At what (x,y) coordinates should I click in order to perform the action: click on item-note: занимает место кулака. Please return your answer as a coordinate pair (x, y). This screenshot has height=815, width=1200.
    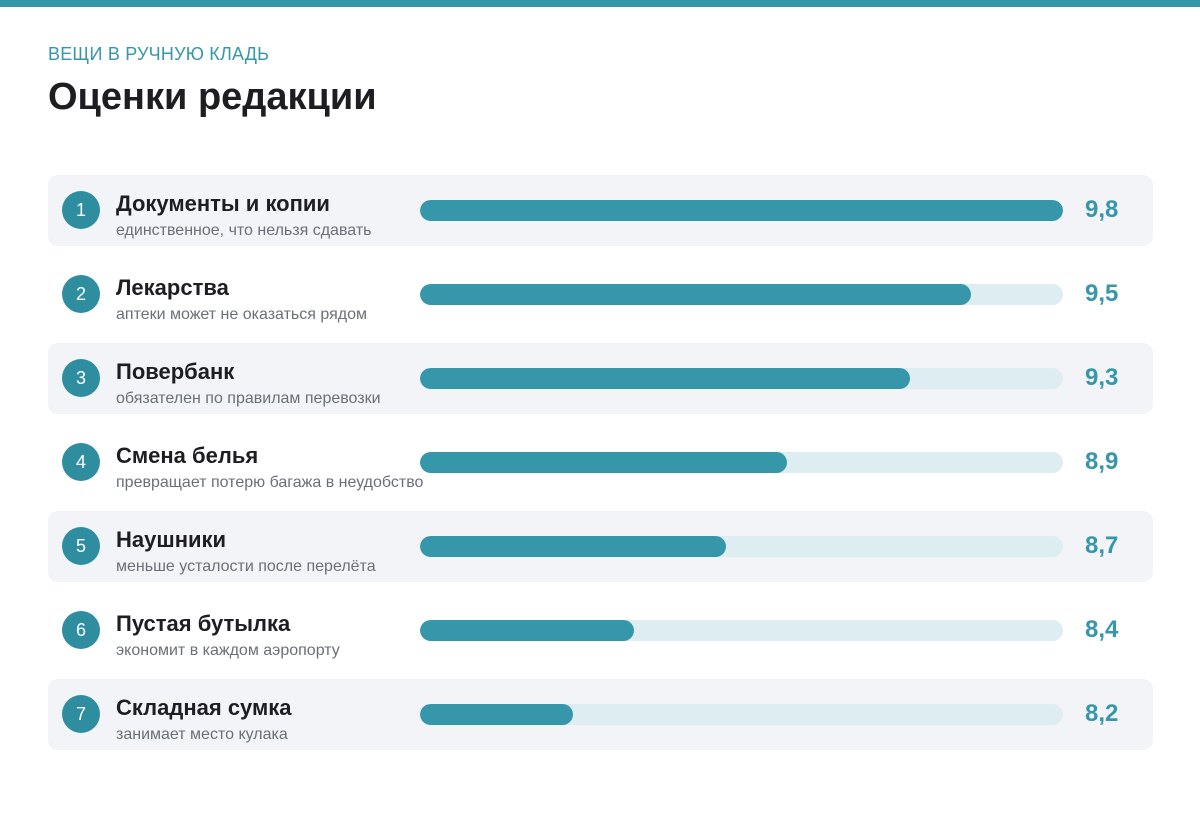
    Looking at the image, I should click on (202, 734).